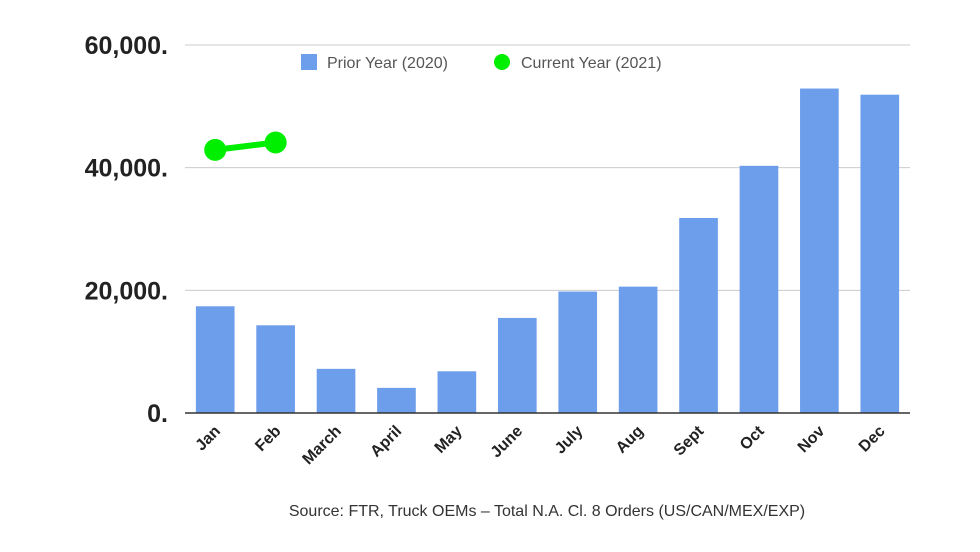  What do you see at coordinates (215, 359) in the screenshot?
I see `bar-jan` at bounding box center [215, 359].